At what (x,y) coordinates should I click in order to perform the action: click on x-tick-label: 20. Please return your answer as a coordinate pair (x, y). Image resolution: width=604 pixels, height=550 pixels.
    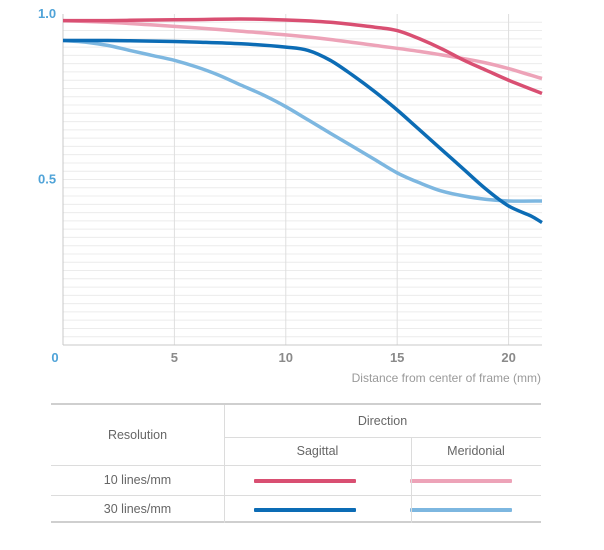
    Looking at the image, I should click on (508, 357).